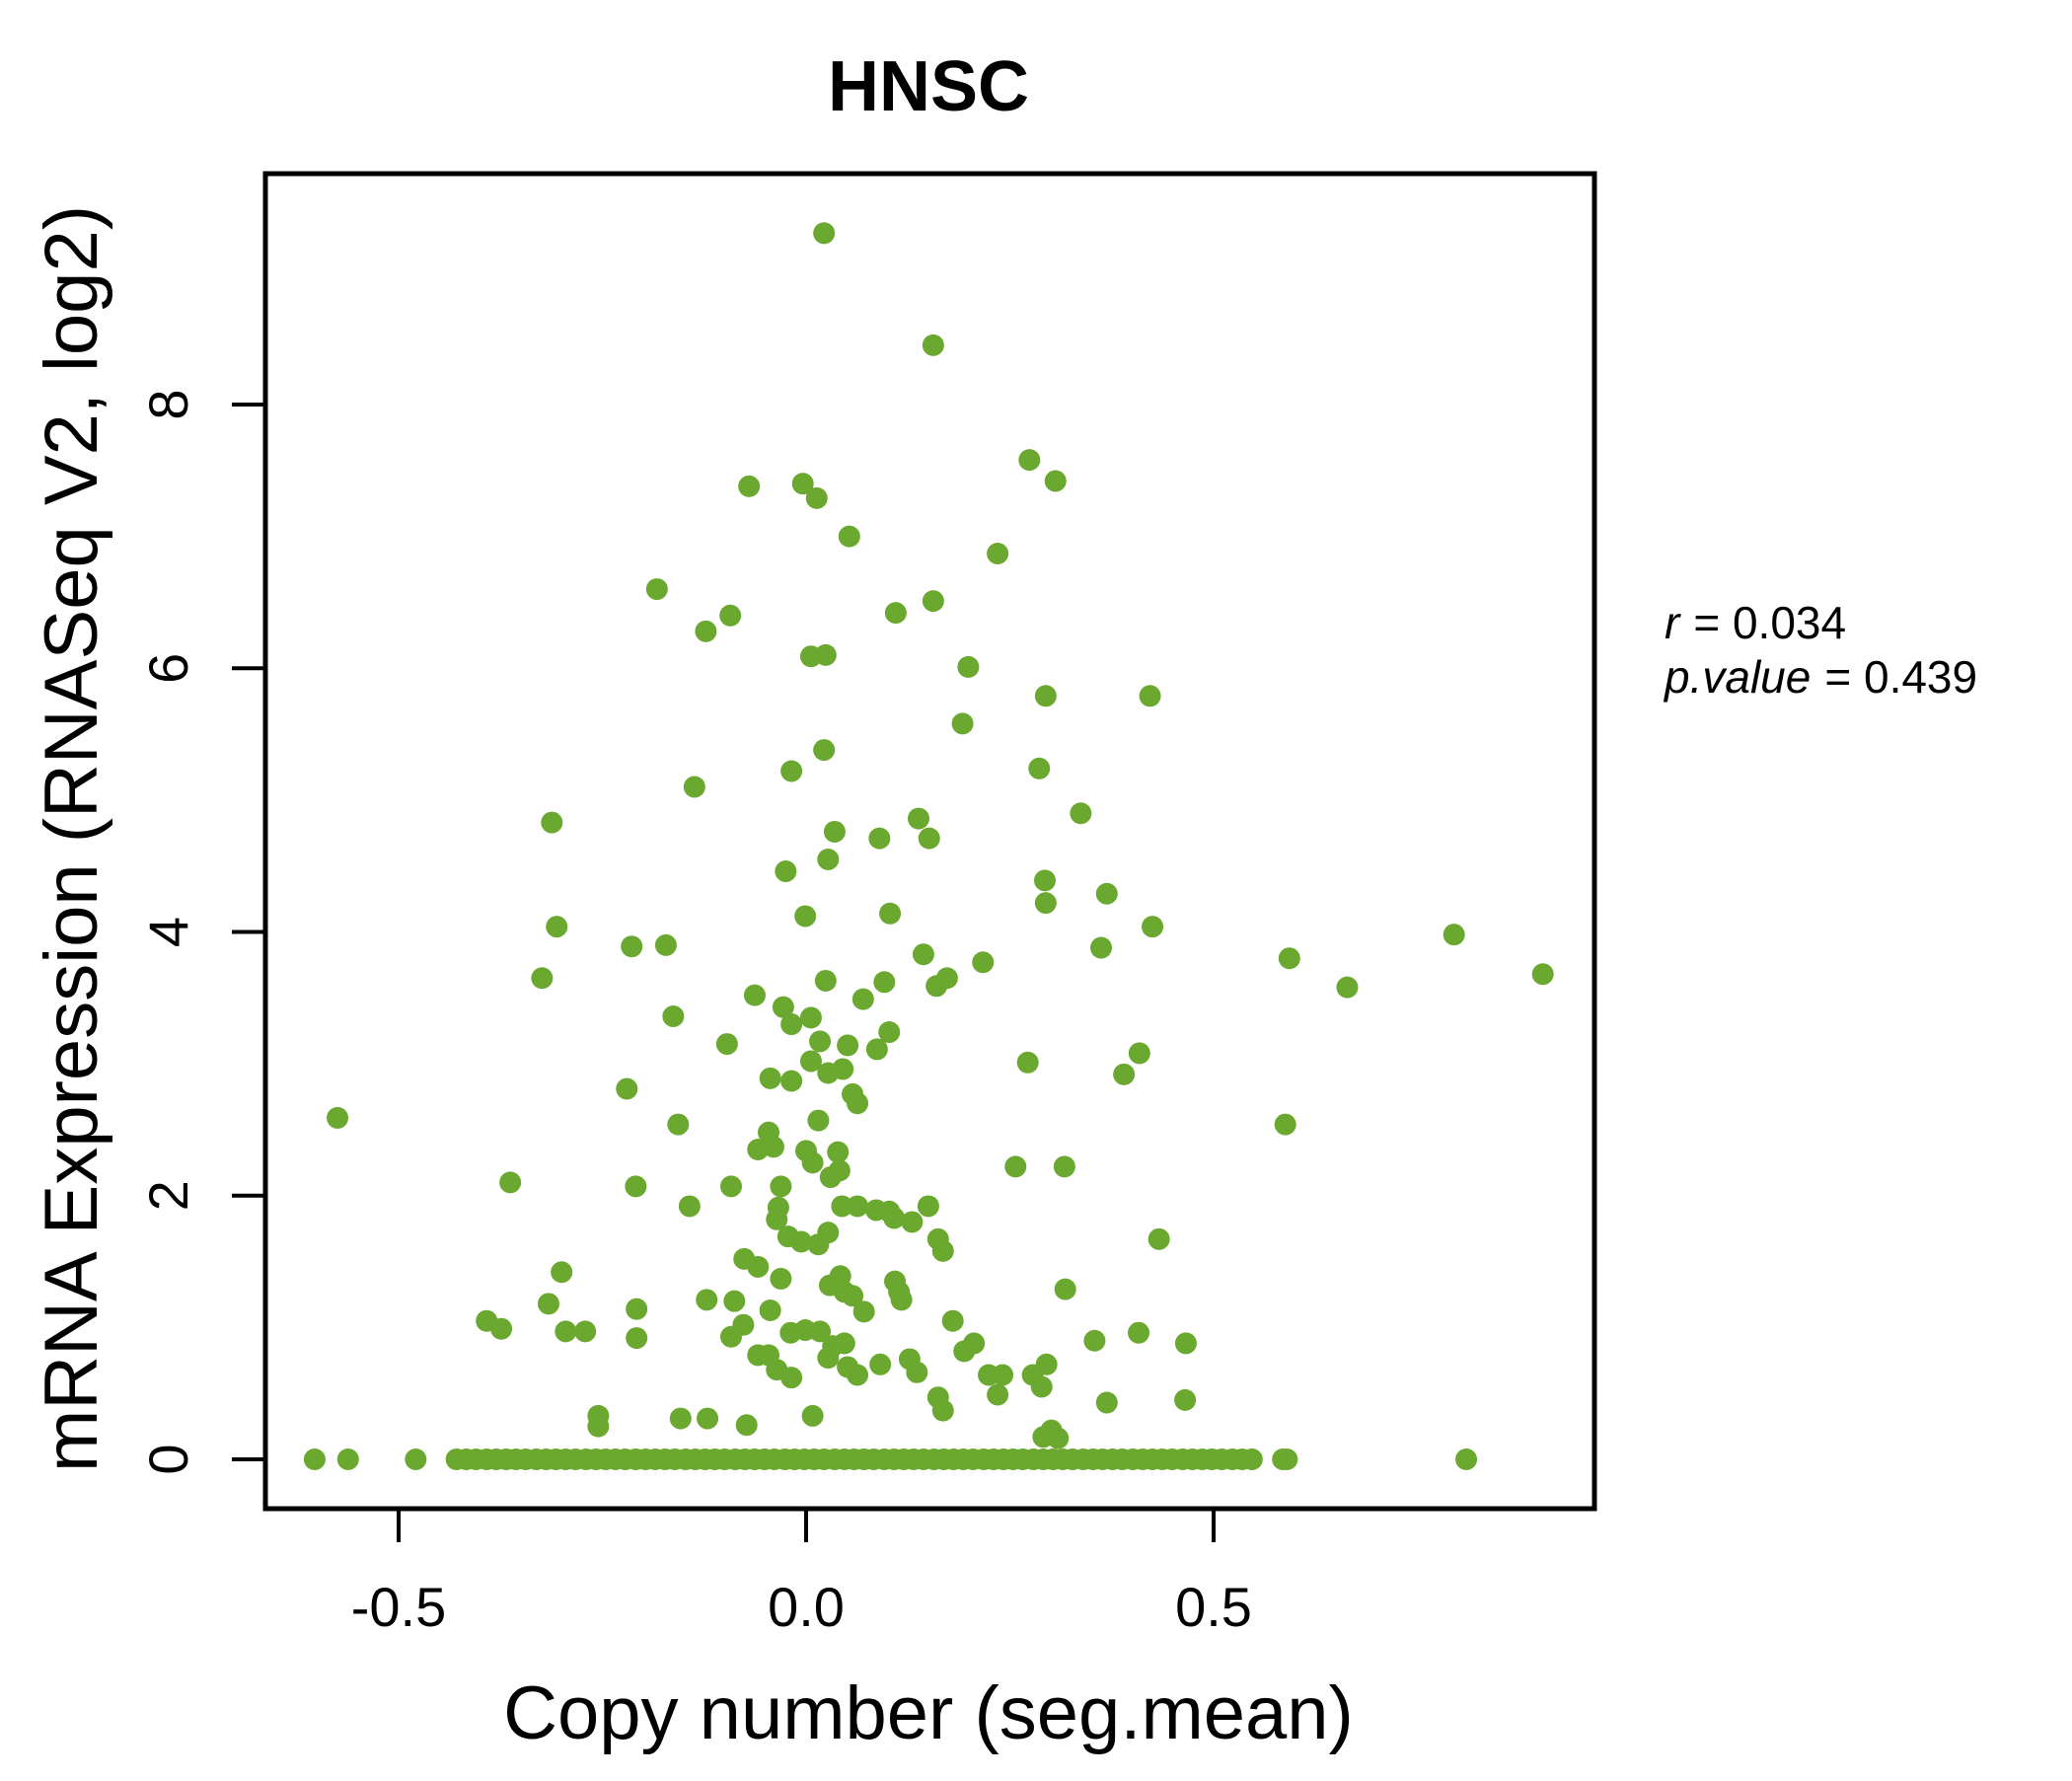 This screenshot has height=1781, width=2072. I want to click on y-axis-ticks: 0 2 4 6 8, so click(201, 932).